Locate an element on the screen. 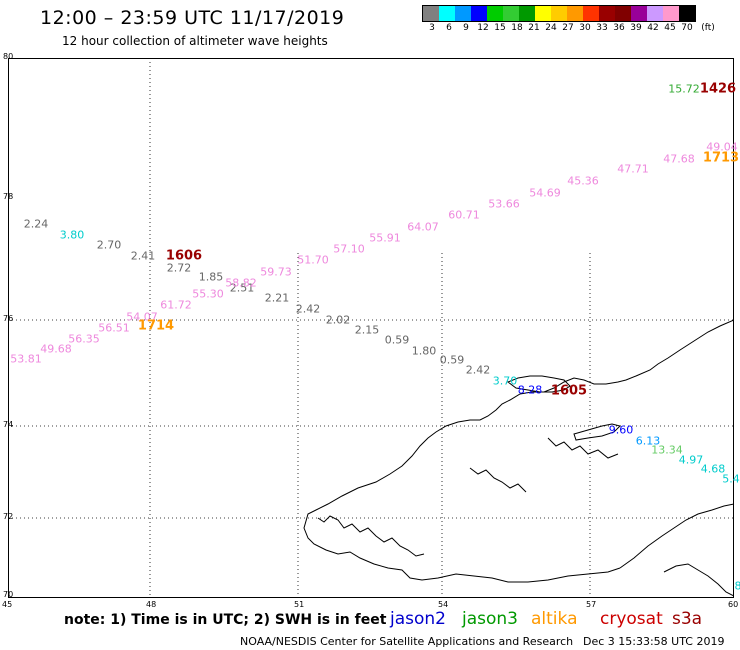  latitude-label: 72 is located at coordinates (8, 516).